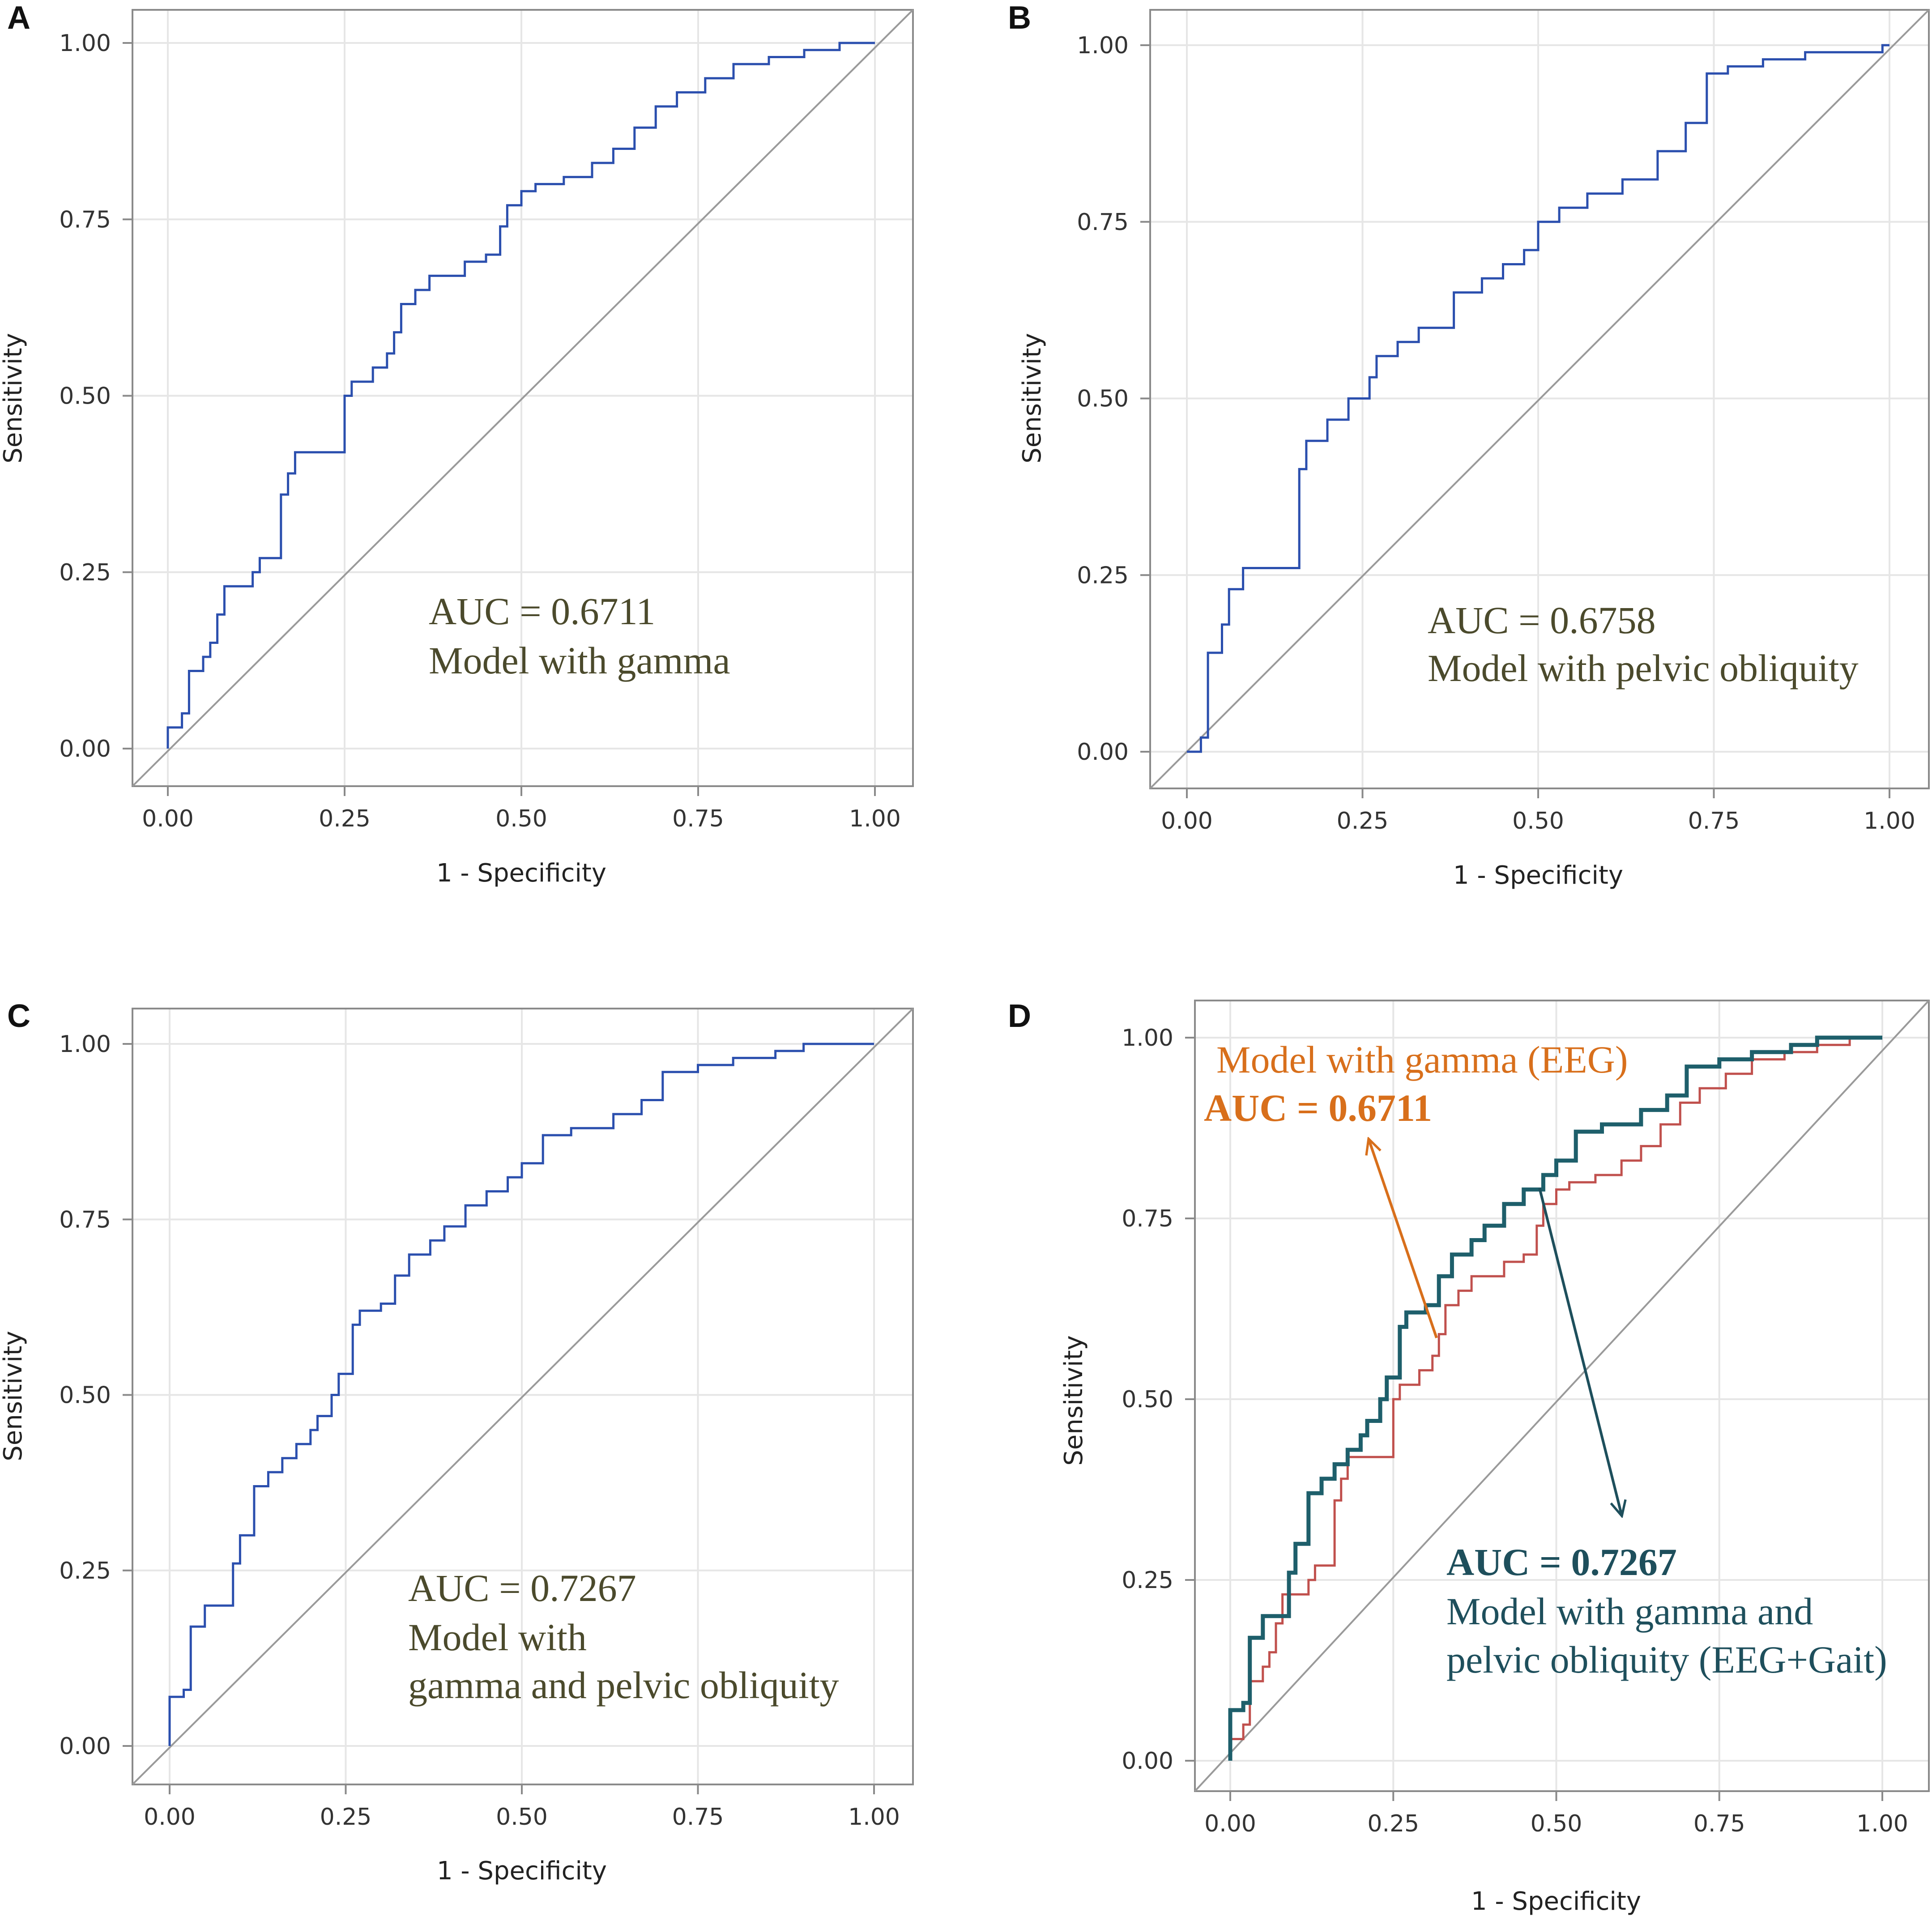 This screenshot has width=1932, height=1916. Describe the element at coordinates (1561, 1562) in the screenshot. I see `panel-d-annotation-3: AUC = 0.7267` at that location.